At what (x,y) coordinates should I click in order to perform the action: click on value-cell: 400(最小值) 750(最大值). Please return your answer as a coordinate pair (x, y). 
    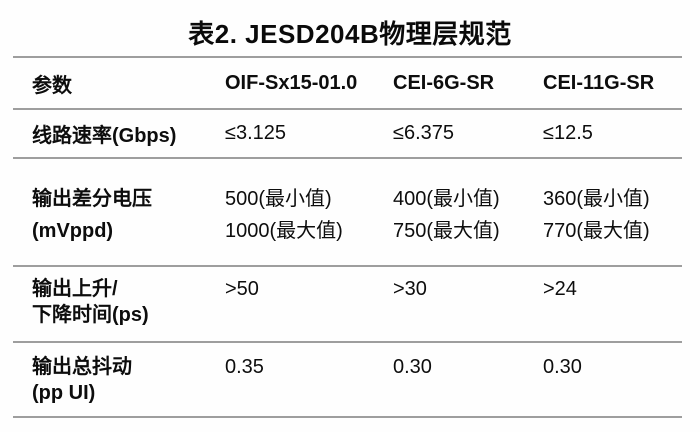
    Looking at the image, I should click on (468, 224).